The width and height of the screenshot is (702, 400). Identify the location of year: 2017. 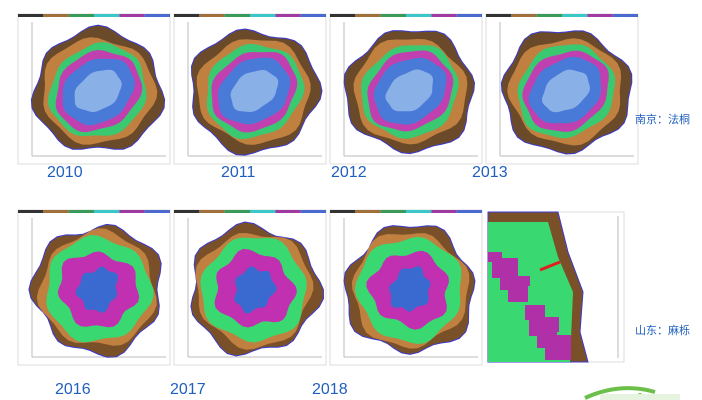
(188, 389).